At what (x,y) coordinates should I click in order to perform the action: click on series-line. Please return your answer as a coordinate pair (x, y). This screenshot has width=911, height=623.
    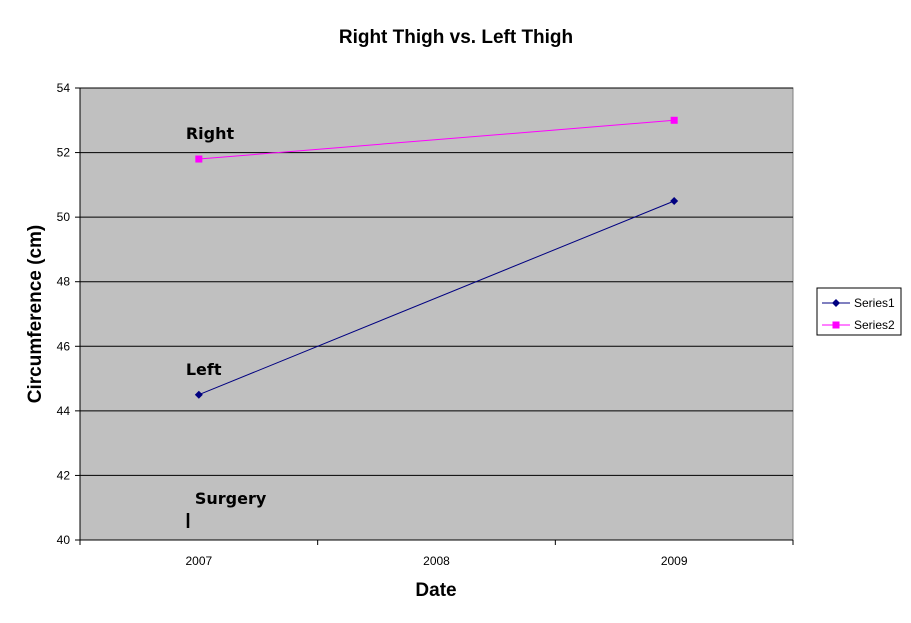
    Looking at the image, I should click on (436, 139).